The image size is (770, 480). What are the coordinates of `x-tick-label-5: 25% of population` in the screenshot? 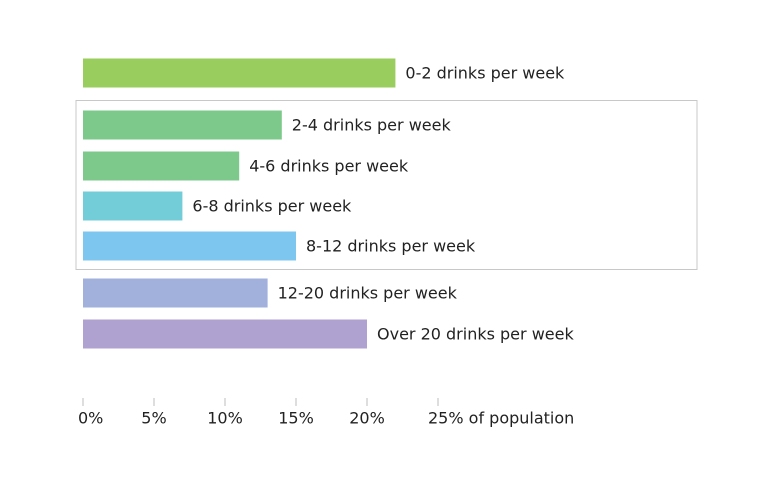 It's located at (501, 418).